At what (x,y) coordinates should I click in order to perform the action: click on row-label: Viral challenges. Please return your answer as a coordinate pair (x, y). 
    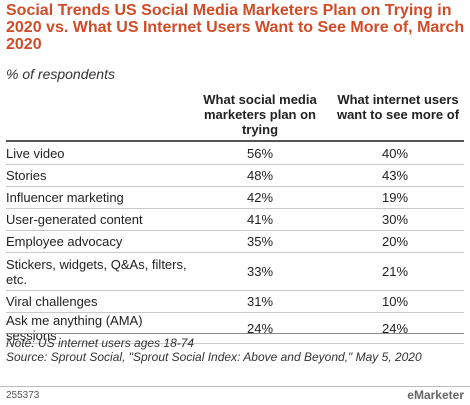
    Looking at the image, I should click on (100, 301).